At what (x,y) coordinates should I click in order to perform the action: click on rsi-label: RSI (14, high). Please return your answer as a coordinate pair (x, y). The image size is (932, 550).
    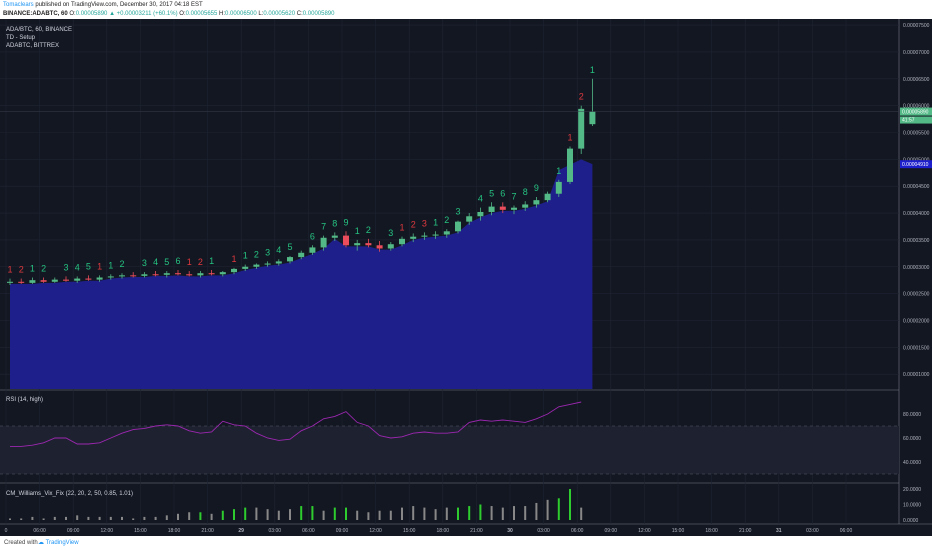
    Looking at the image, I should click on (24, 400).